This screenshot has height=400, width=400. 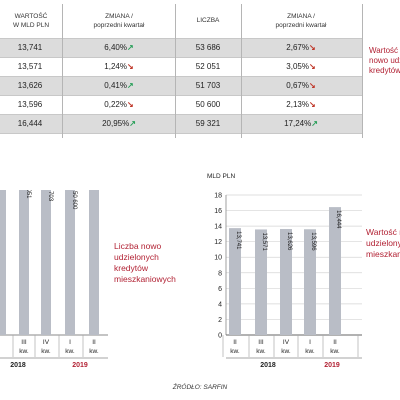 What do you see at coordinates (119, 25) in the screenshot?
I see `header-change-value-line2: poprzedni kwartał` at bounding box center [119, 25].